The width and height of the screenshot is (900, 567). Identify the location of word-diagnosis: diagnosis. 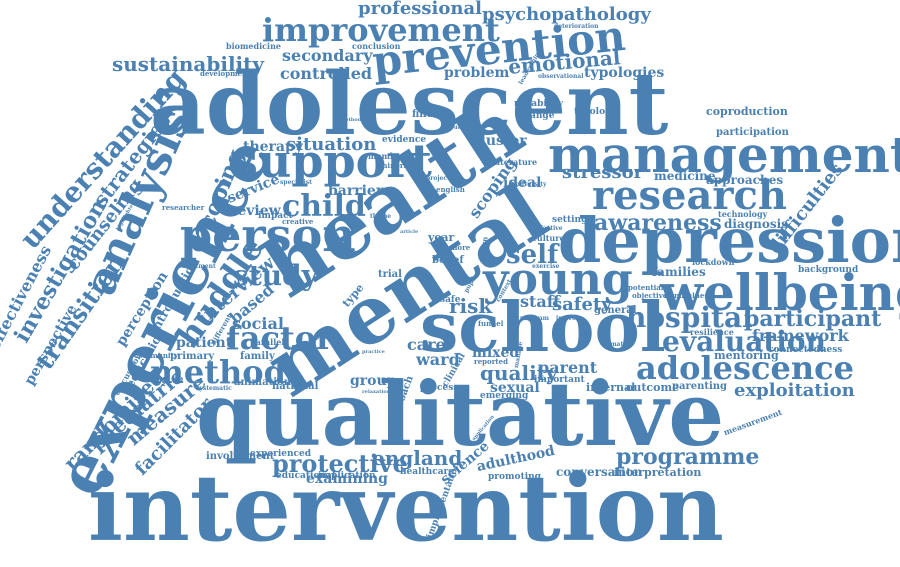
(756, 224).